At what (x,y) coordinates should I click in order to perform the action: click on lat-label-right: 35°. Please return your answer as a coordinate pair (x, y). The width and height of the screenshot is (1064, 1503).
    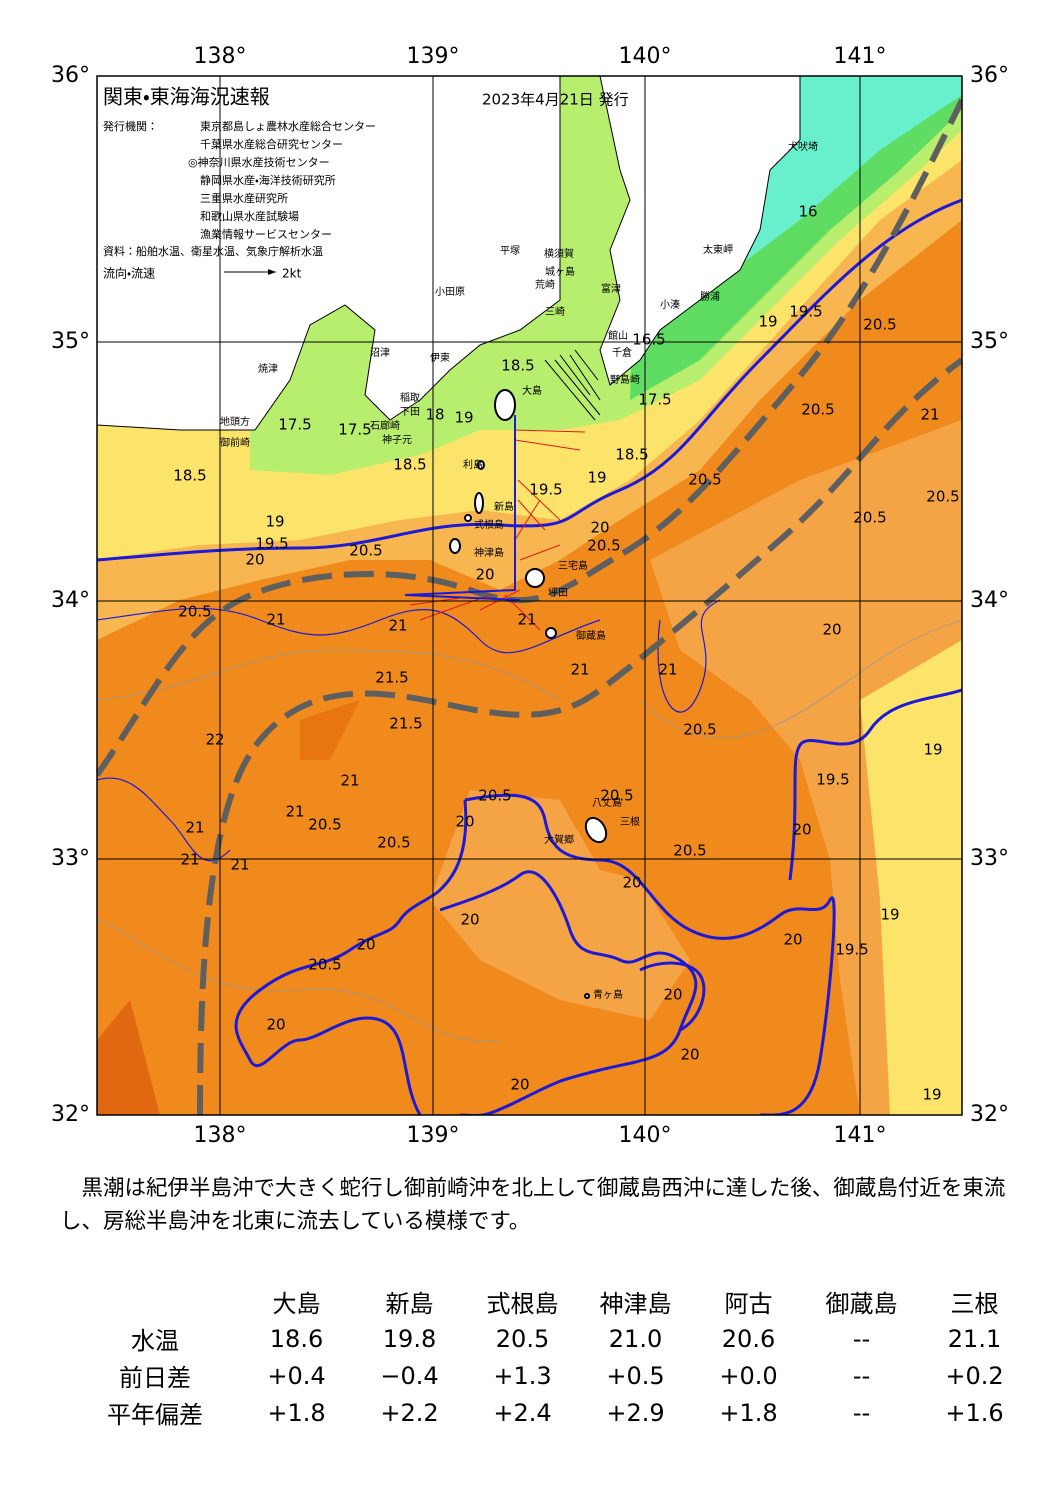
    Looking at the image, I should click on (989, 341).